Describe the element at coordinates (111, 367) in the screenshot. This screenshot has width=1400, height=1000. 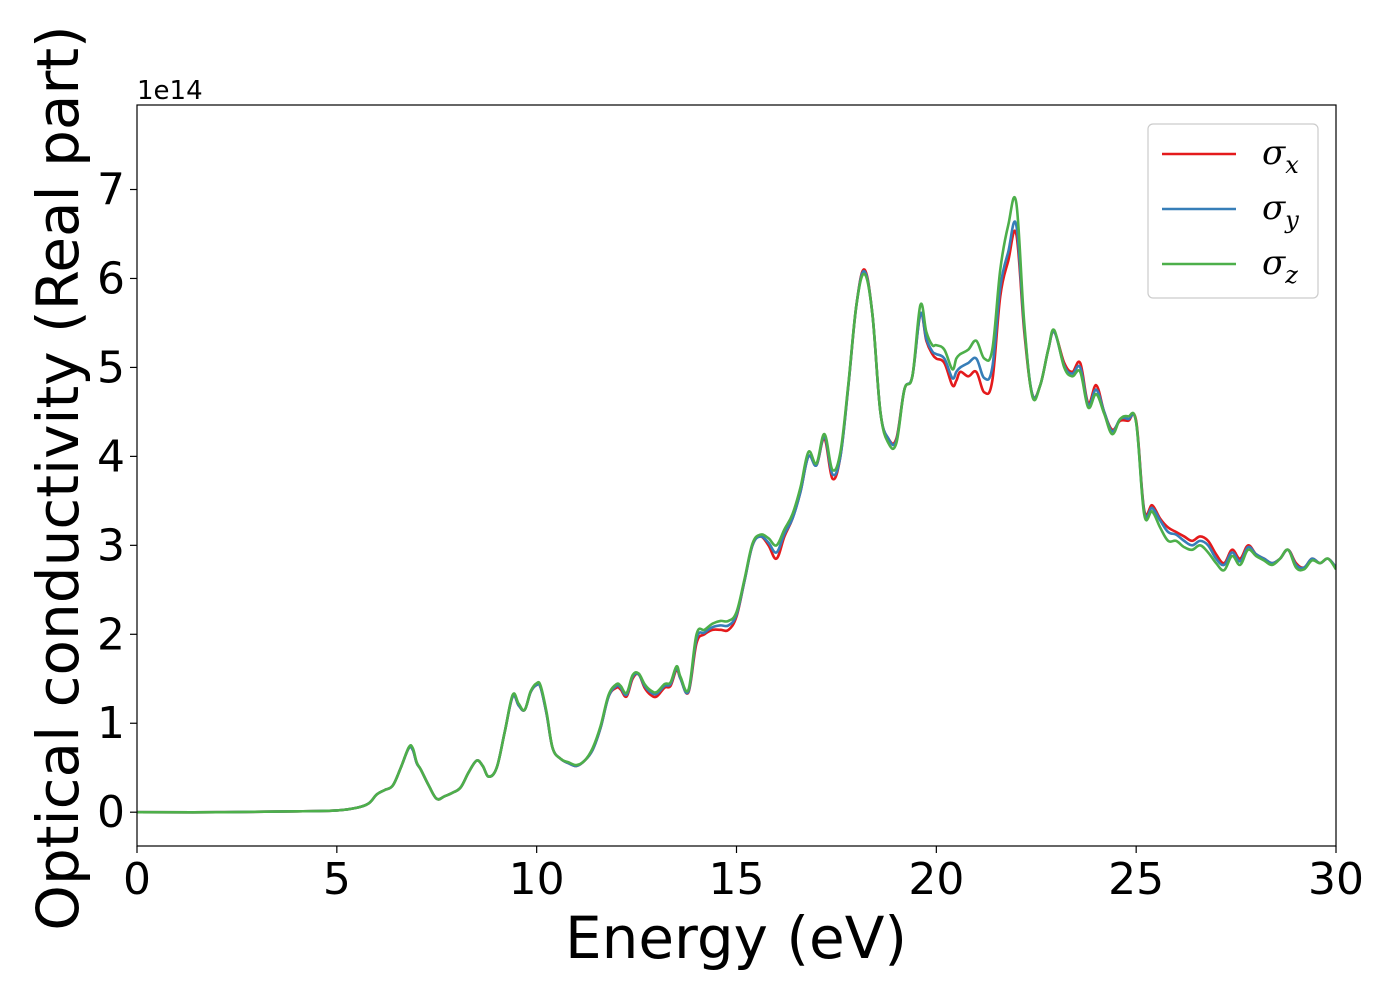
I see `y-tick-label: 5` at that location.